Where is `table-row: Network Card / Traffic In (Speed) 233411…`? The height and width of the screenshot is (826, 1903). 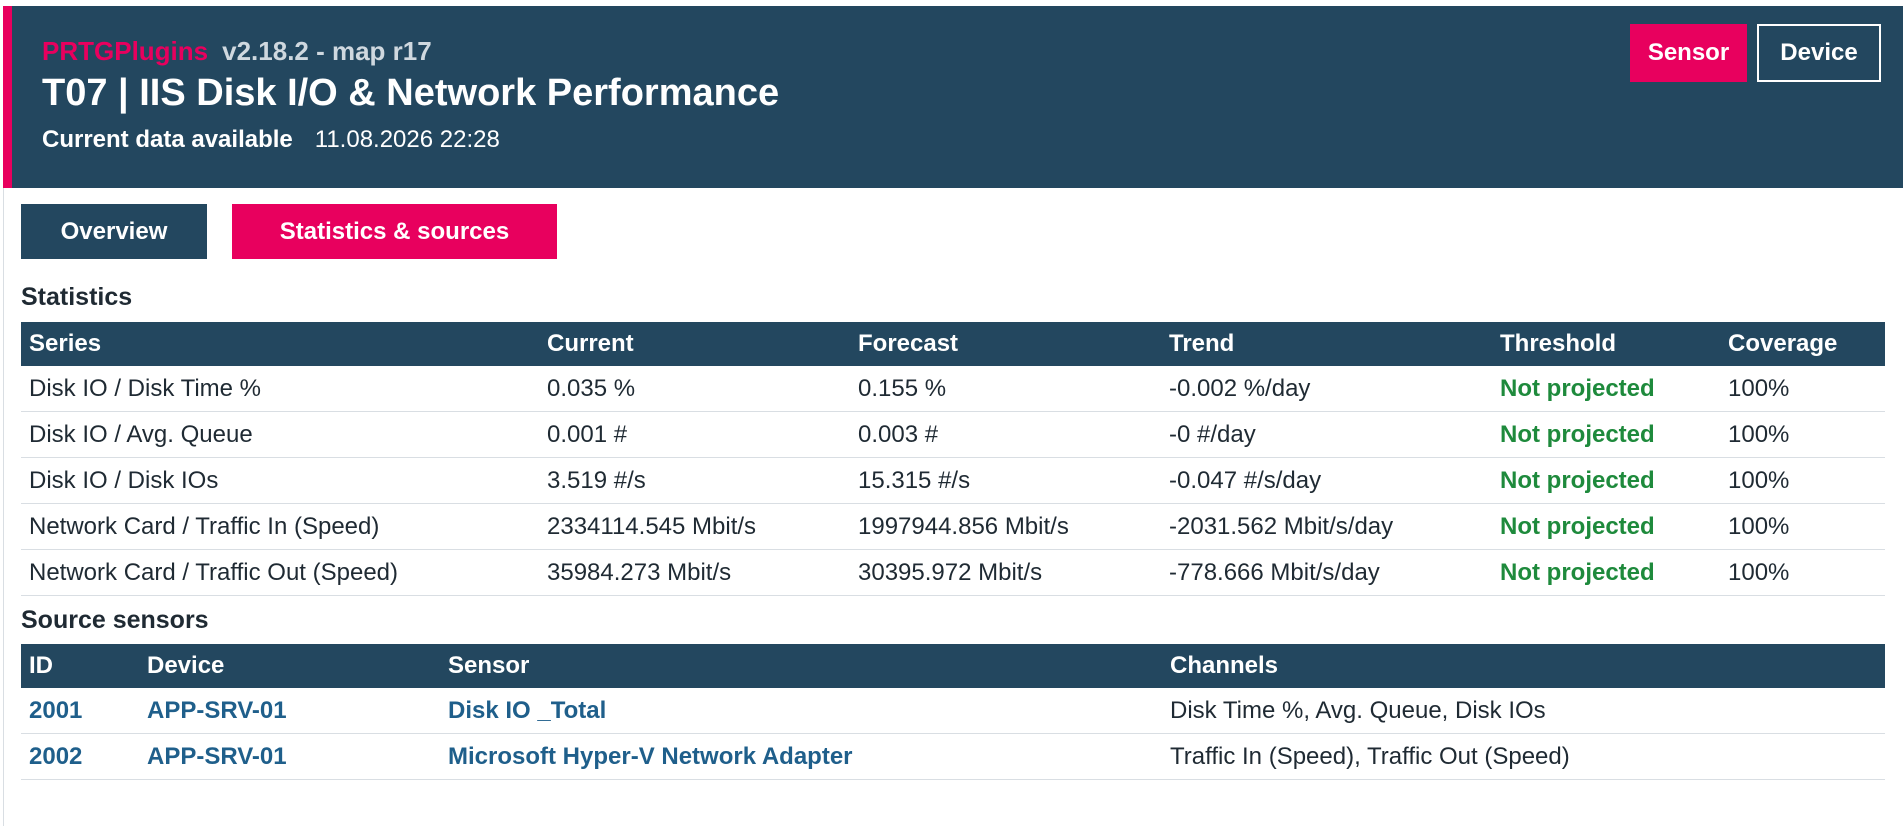 table-row: Network Card / Traffic In (Speed) 233411… is located at coordinates (953, 526).